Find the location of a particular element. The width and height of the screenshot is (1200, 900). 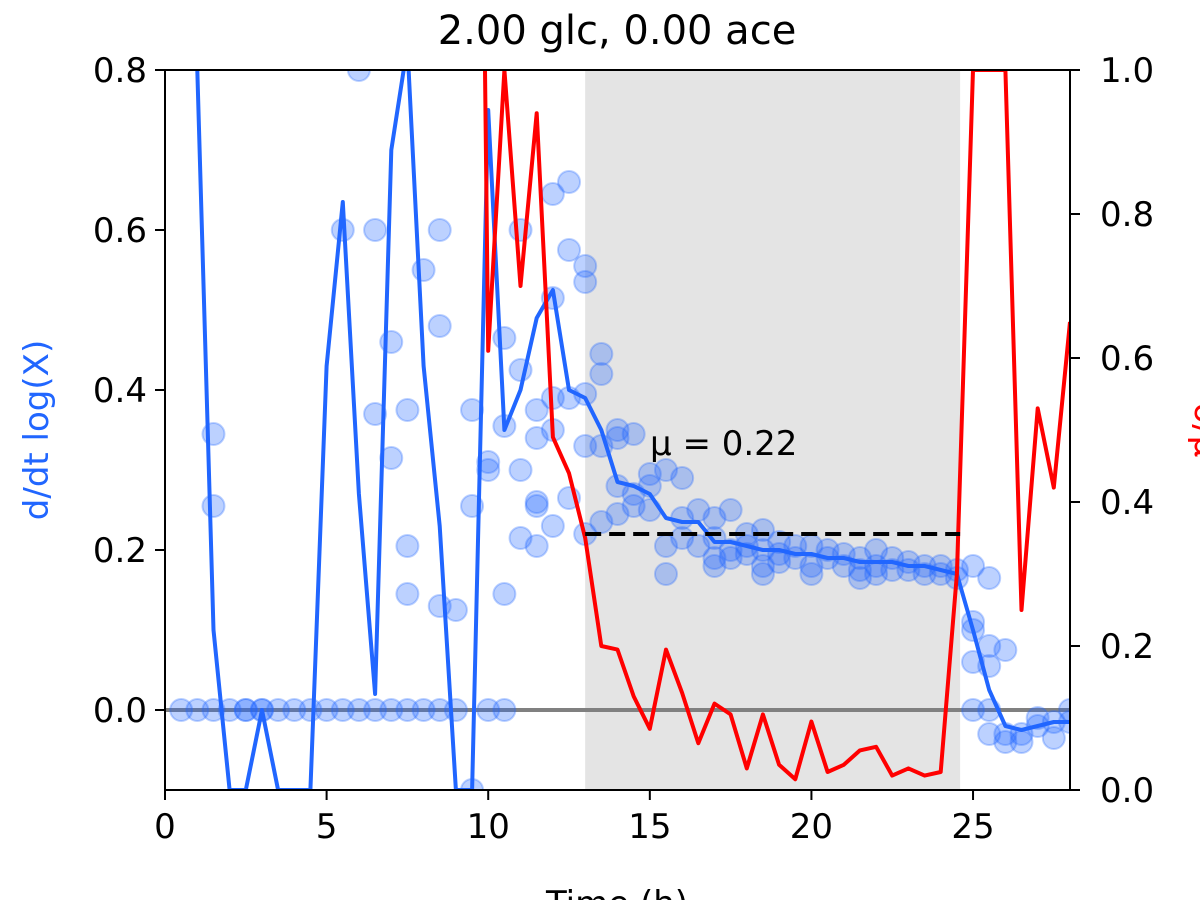

x-tick-label: 0 is located at coordinates (165, 827).